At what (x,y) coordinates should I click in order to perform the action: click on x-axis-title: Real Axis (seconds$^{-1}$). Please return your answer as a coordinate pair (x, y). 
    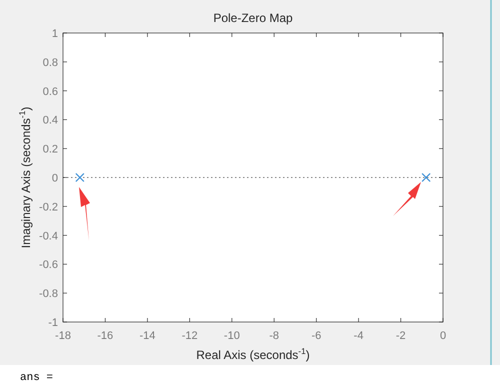
    Looking at the image, I should click on (253, 354).